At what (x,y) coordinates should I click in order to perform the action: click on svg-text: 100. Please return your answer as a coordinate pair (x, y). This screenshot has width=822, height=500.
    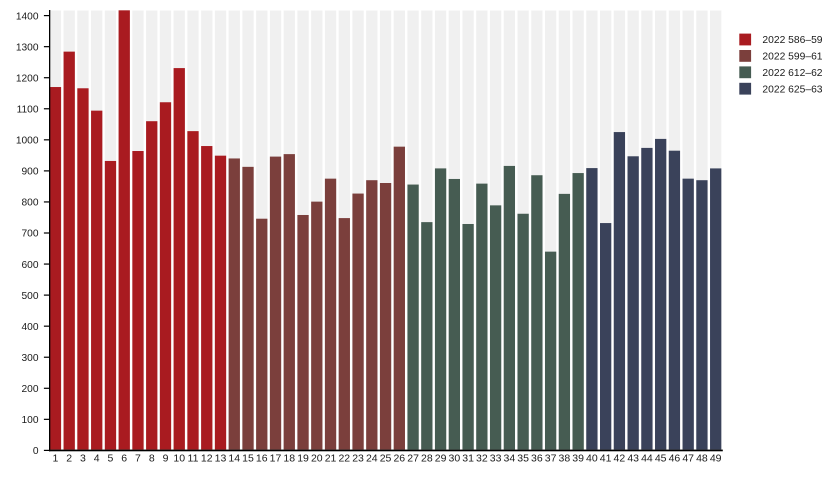
    Looking at the image, I should click on (30, 420).